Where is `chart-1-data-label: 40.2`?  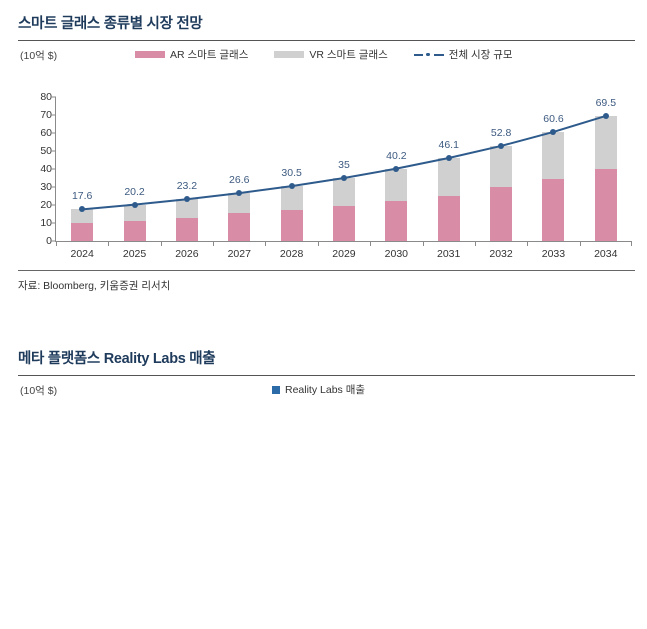 chart-1-data-label: 40.2 is located at coordinates (396, 155).